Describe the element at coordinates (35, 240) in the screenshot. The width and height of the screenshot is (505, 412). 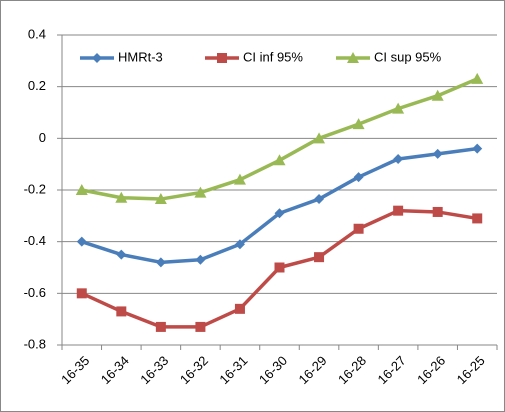
I see `y-tick-label: -0.4` at that location.